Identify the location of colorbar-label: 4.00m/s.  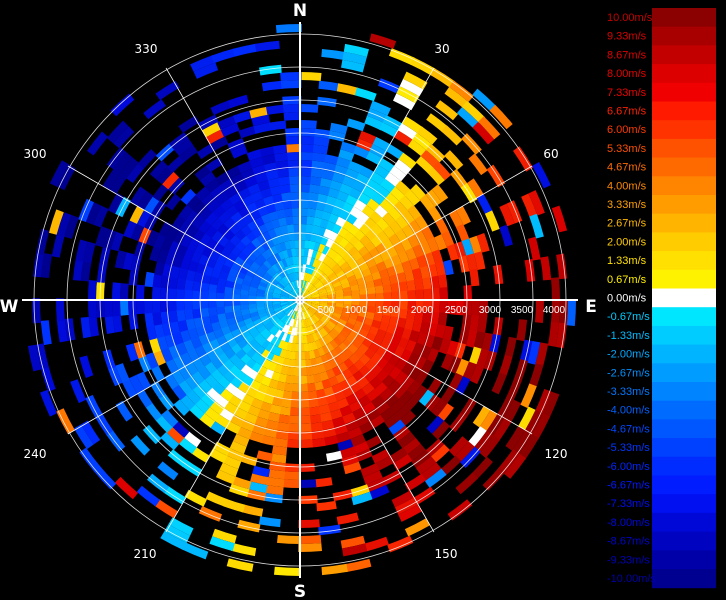
(627, 186).